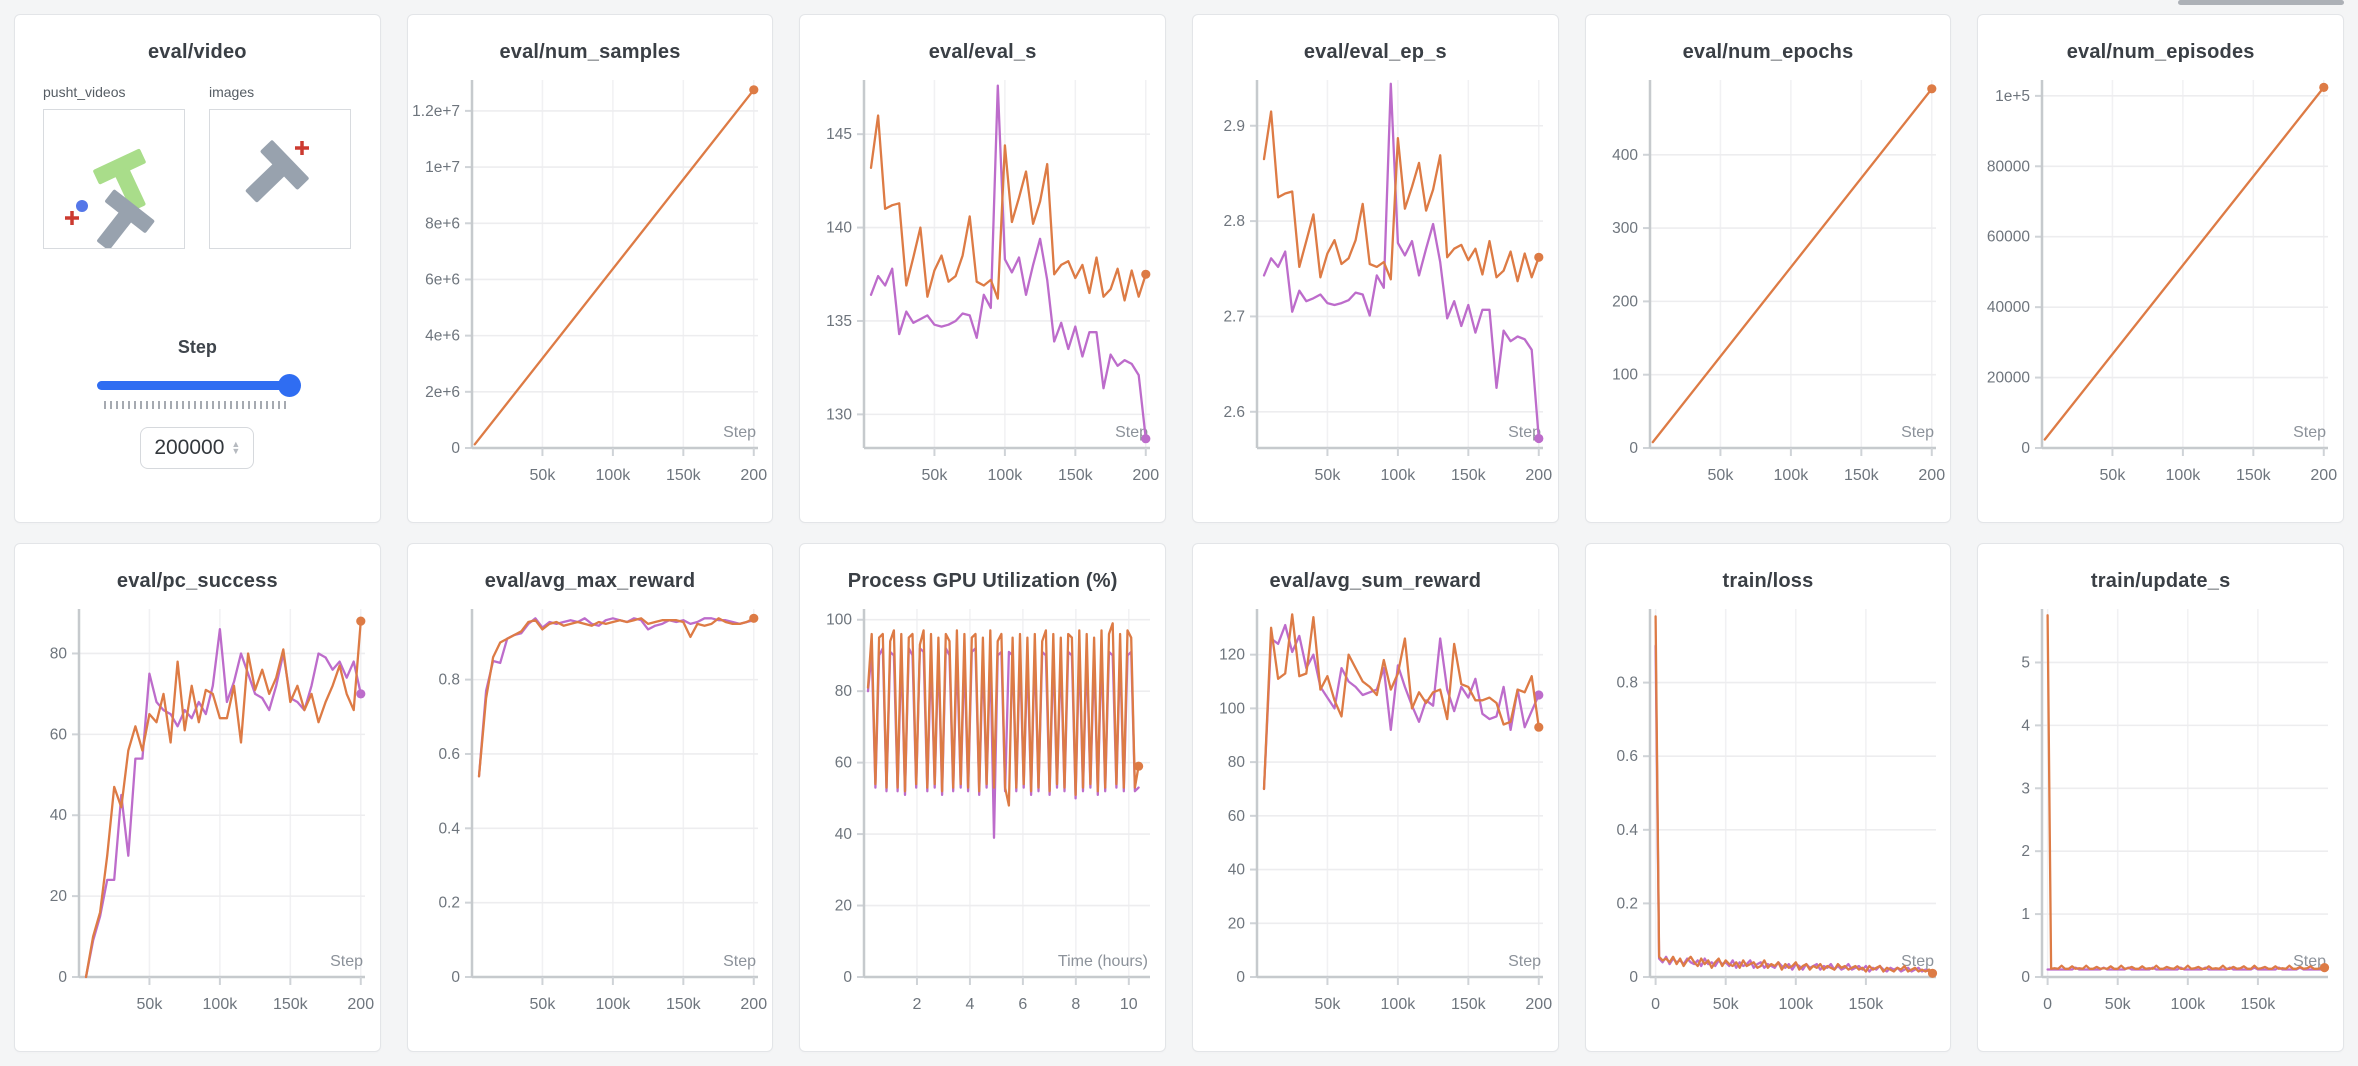  I want to click on chart-title: train/update_s, so click(2160, 581).